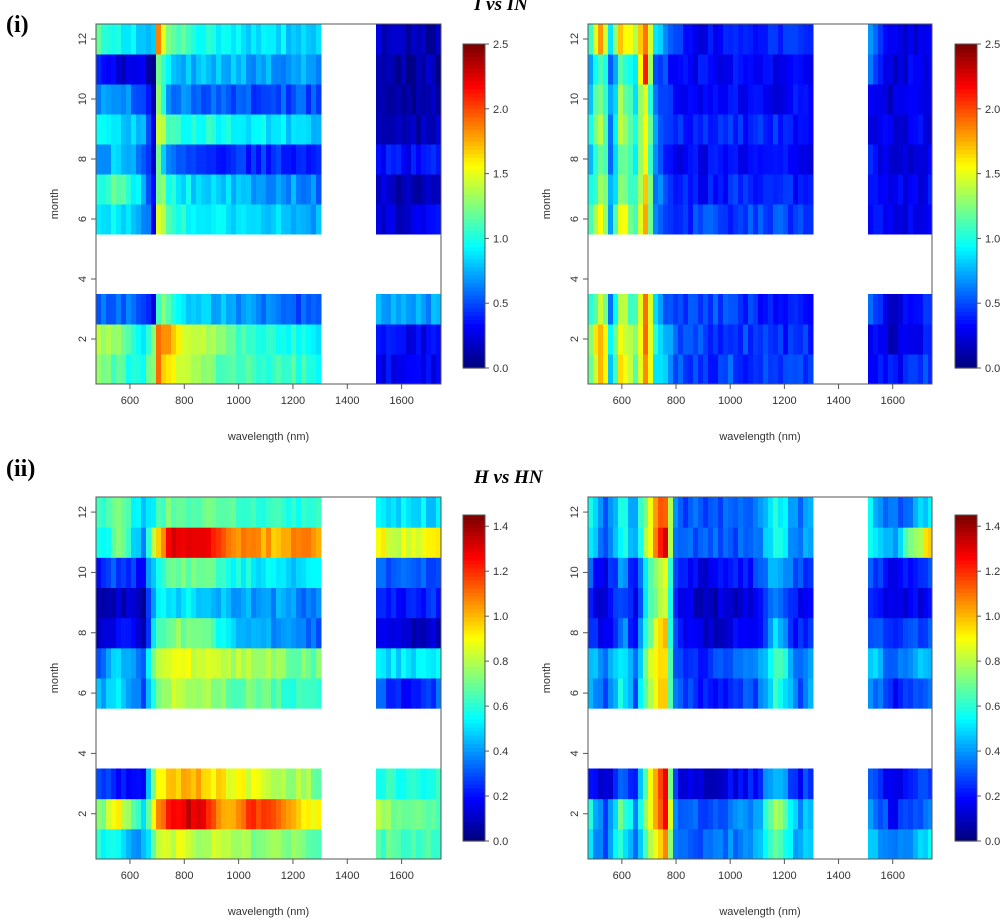  Describe the element at coordinates (575, 693) in the screenshot. I see `y-tick-label: 6` at that location.